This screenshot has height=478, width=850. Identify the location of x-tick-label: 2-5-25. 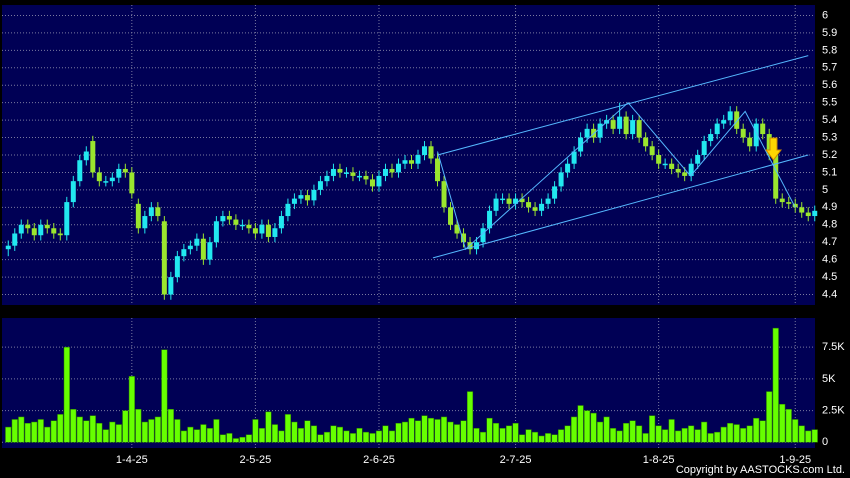
(256, 460).